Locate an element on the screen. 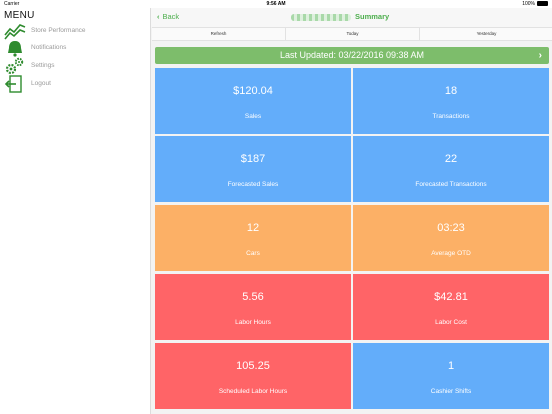  navigation-bar: ‹ Back Summary is located at coordinates (351, 17).